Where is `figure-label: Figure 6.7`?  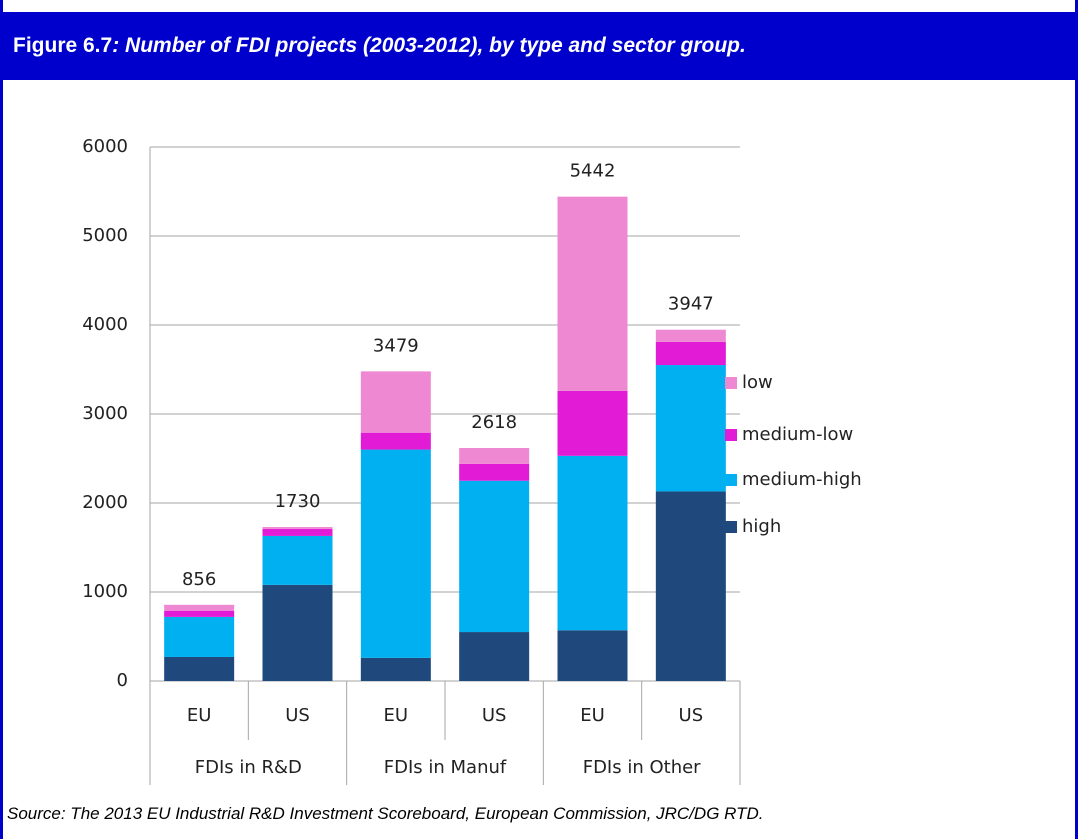
figure-label: Figure 6.7 is located at coordinates (63, 45).